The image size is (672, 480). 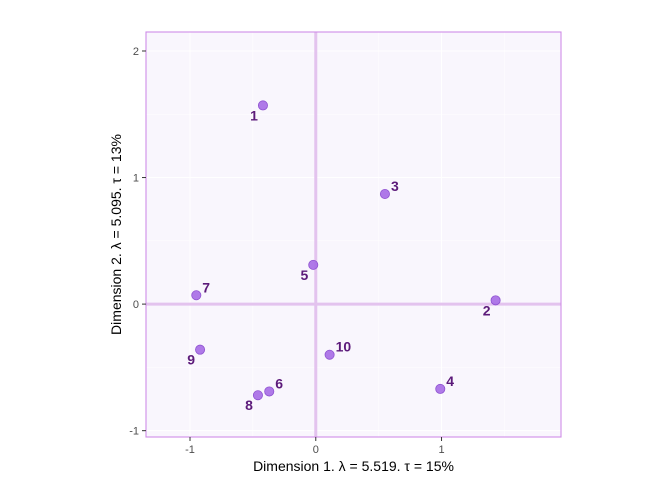 What do you see at coordinates (206, 287) in the screenshot?
I see `point-label: 7` at bounding box center [206, 287].